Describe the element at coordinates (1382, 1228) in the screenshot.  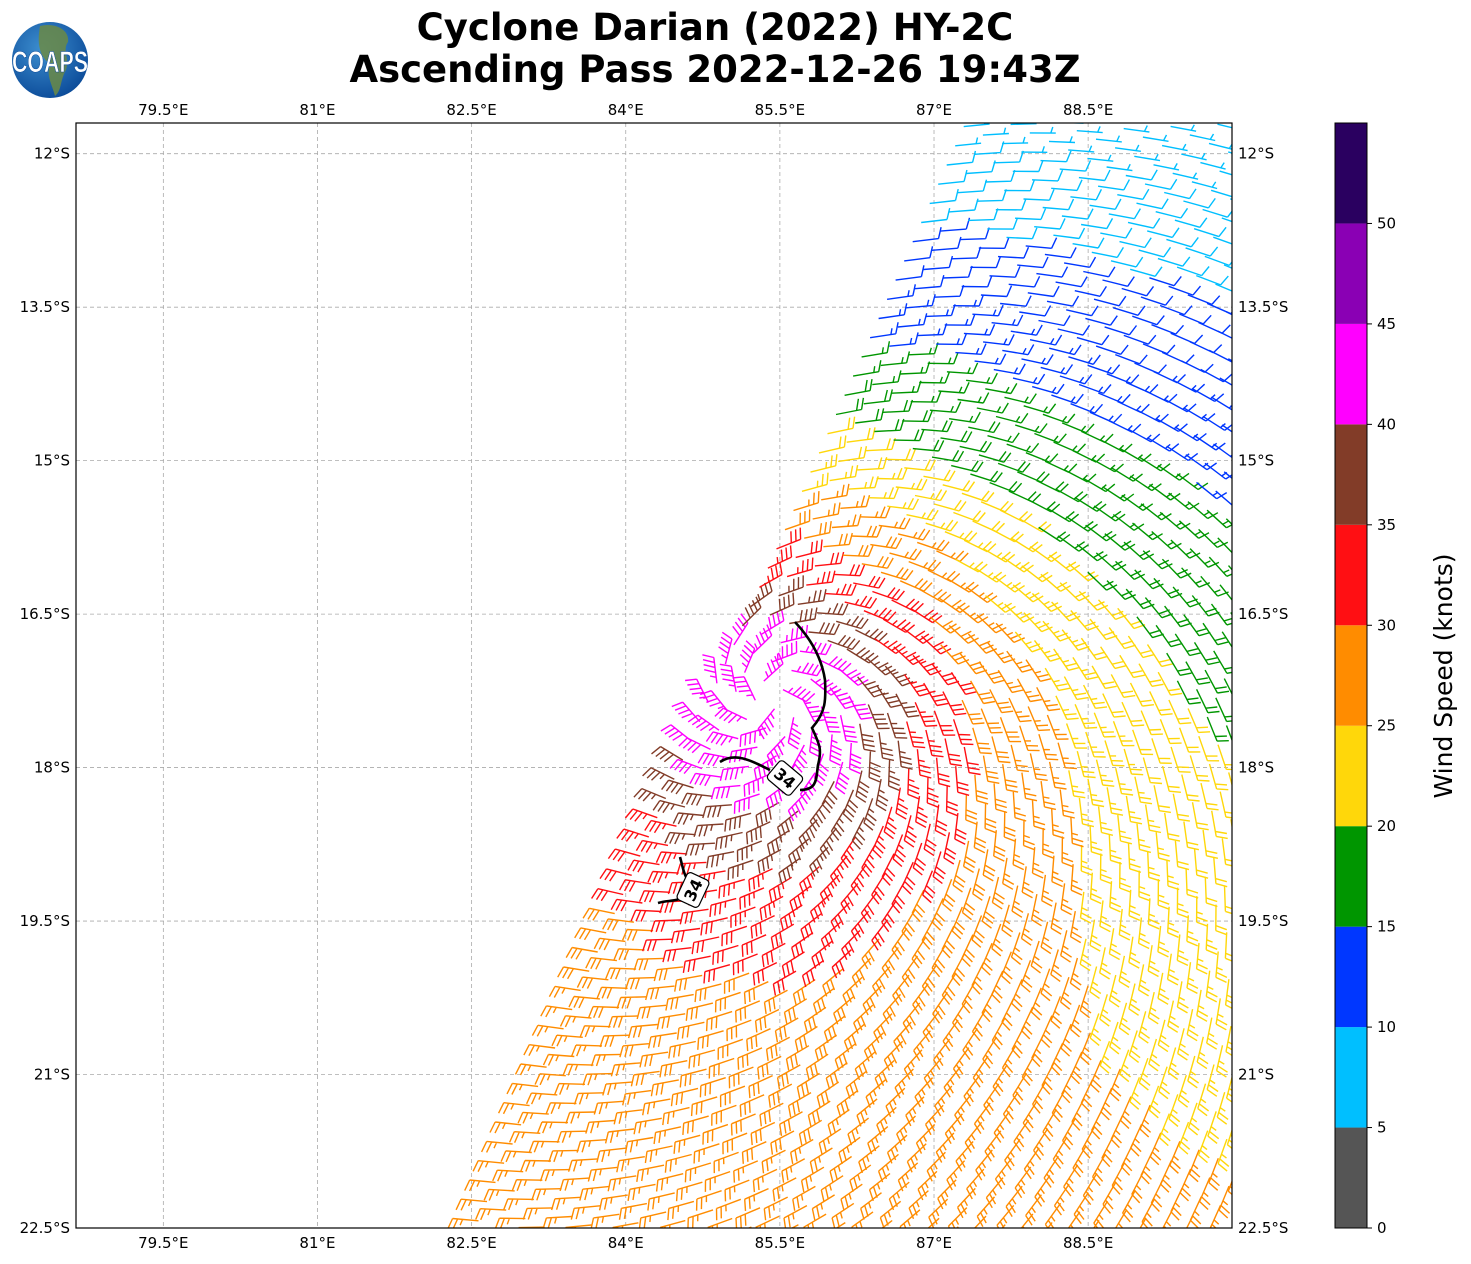
I see `colorbar-tick-label: 0` at that location.